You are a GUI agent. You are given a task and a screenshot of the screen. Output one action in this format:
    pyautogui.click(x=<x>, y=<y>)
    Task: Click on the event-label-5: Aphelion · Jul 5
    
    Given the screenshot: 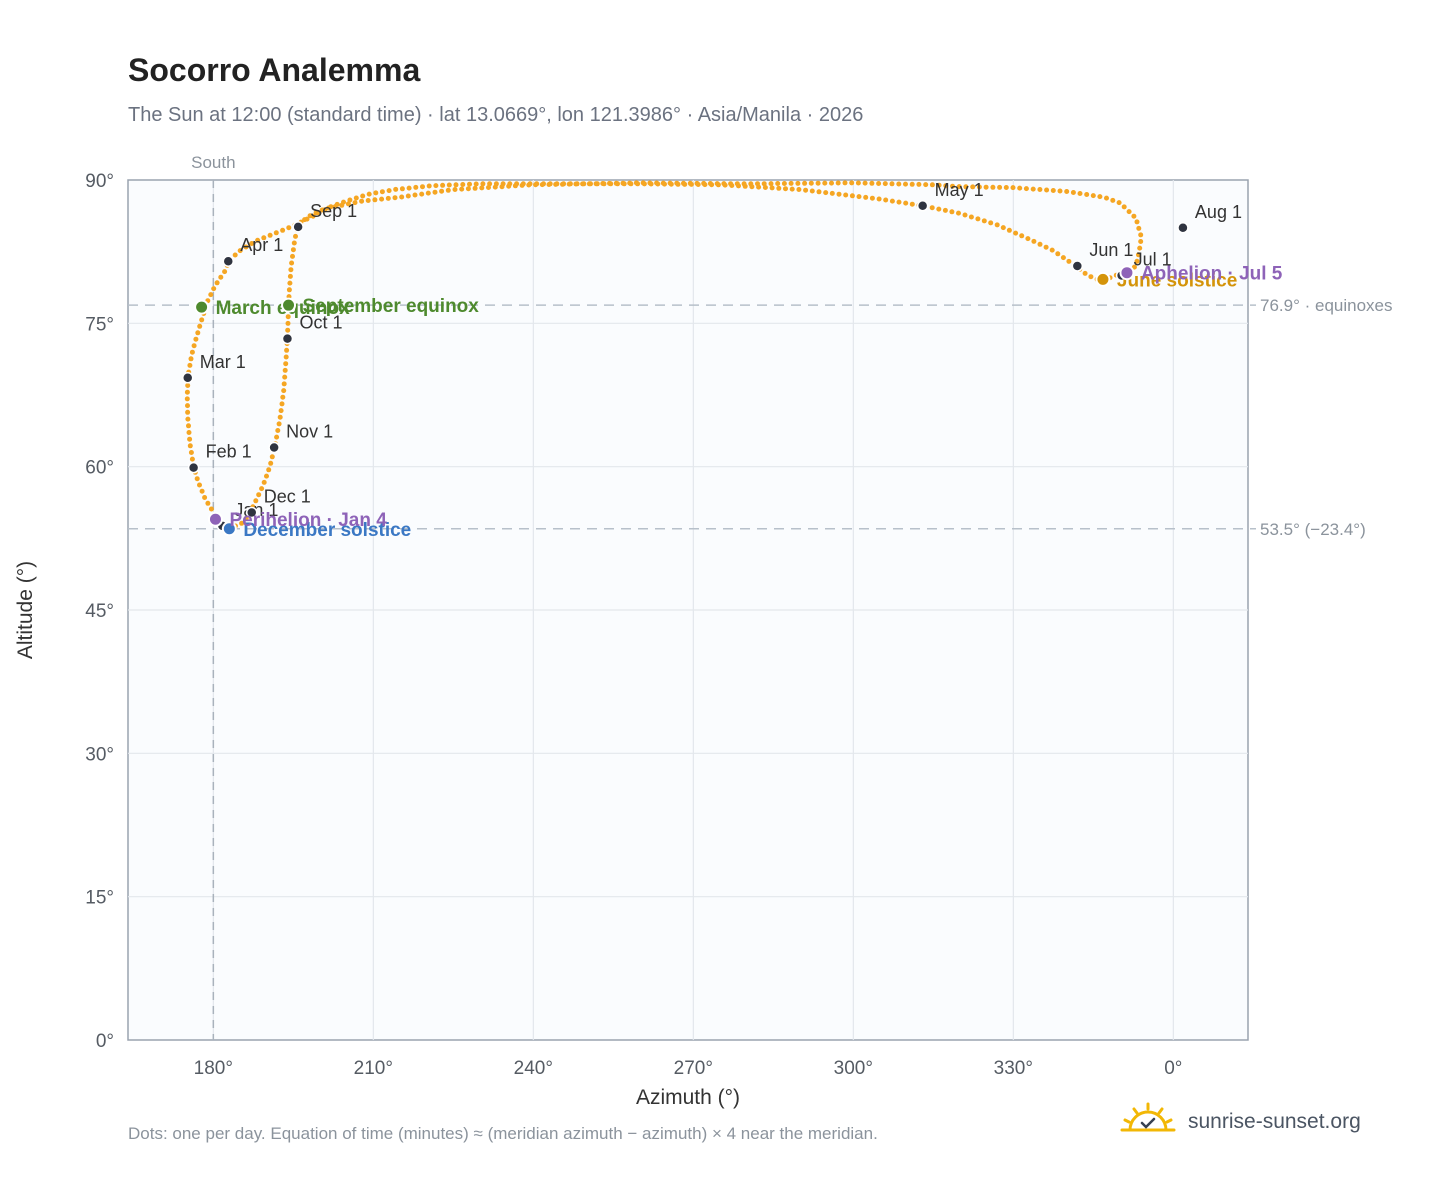 What is the action you would take?
    pyautogui.click(x=1212, y=274)
    